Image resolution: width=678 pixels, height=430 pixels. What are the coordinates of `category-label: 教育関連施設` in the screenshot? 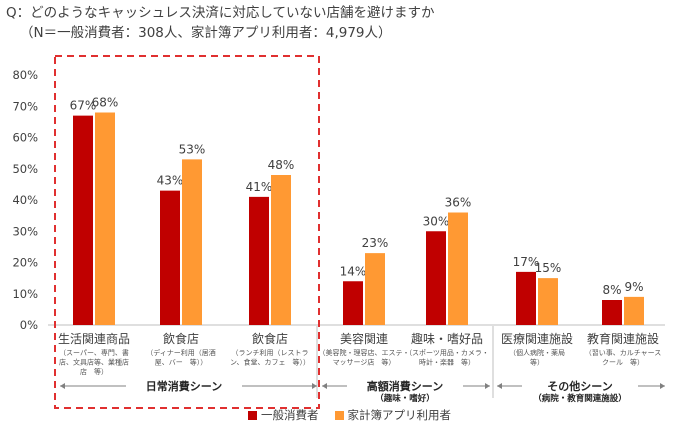 It's located at (623, 338).